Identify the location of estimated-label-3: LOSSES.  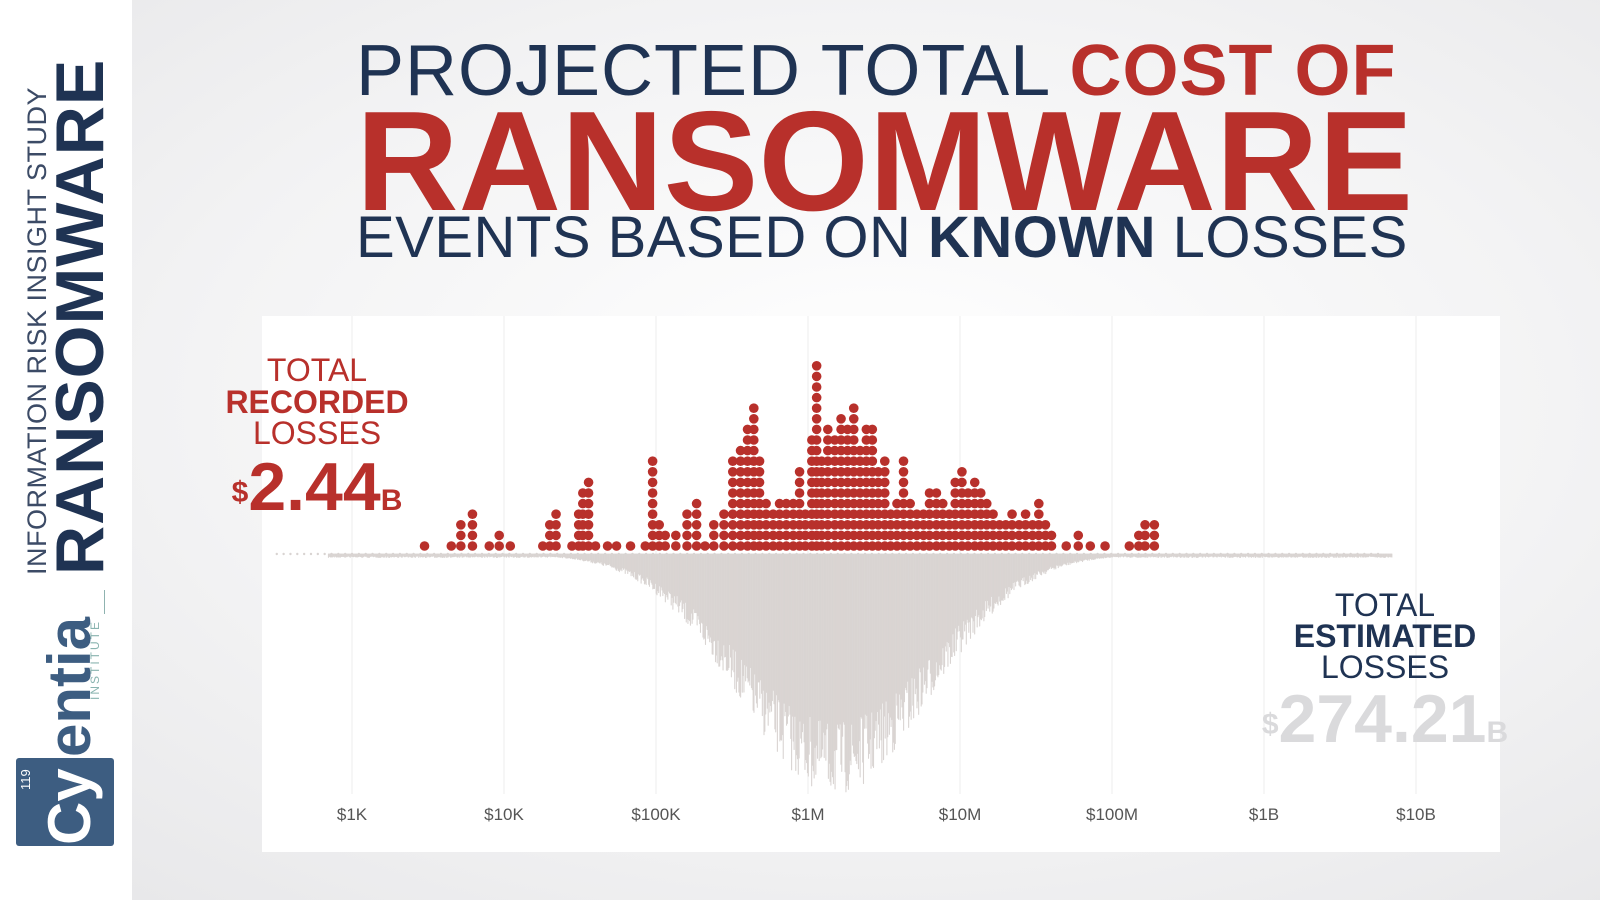
(1385, 667).